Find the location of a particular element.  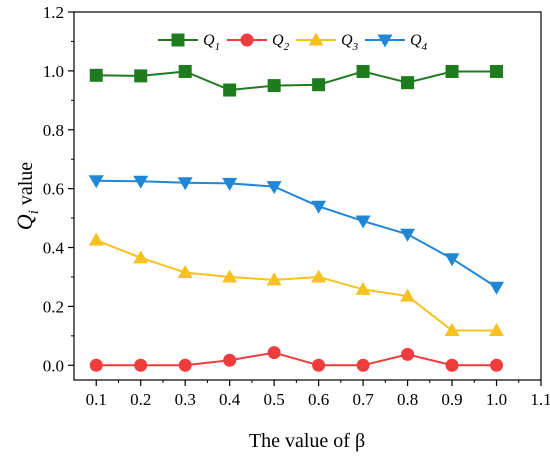

series-line-q2 is located at coordinates (296, 359).